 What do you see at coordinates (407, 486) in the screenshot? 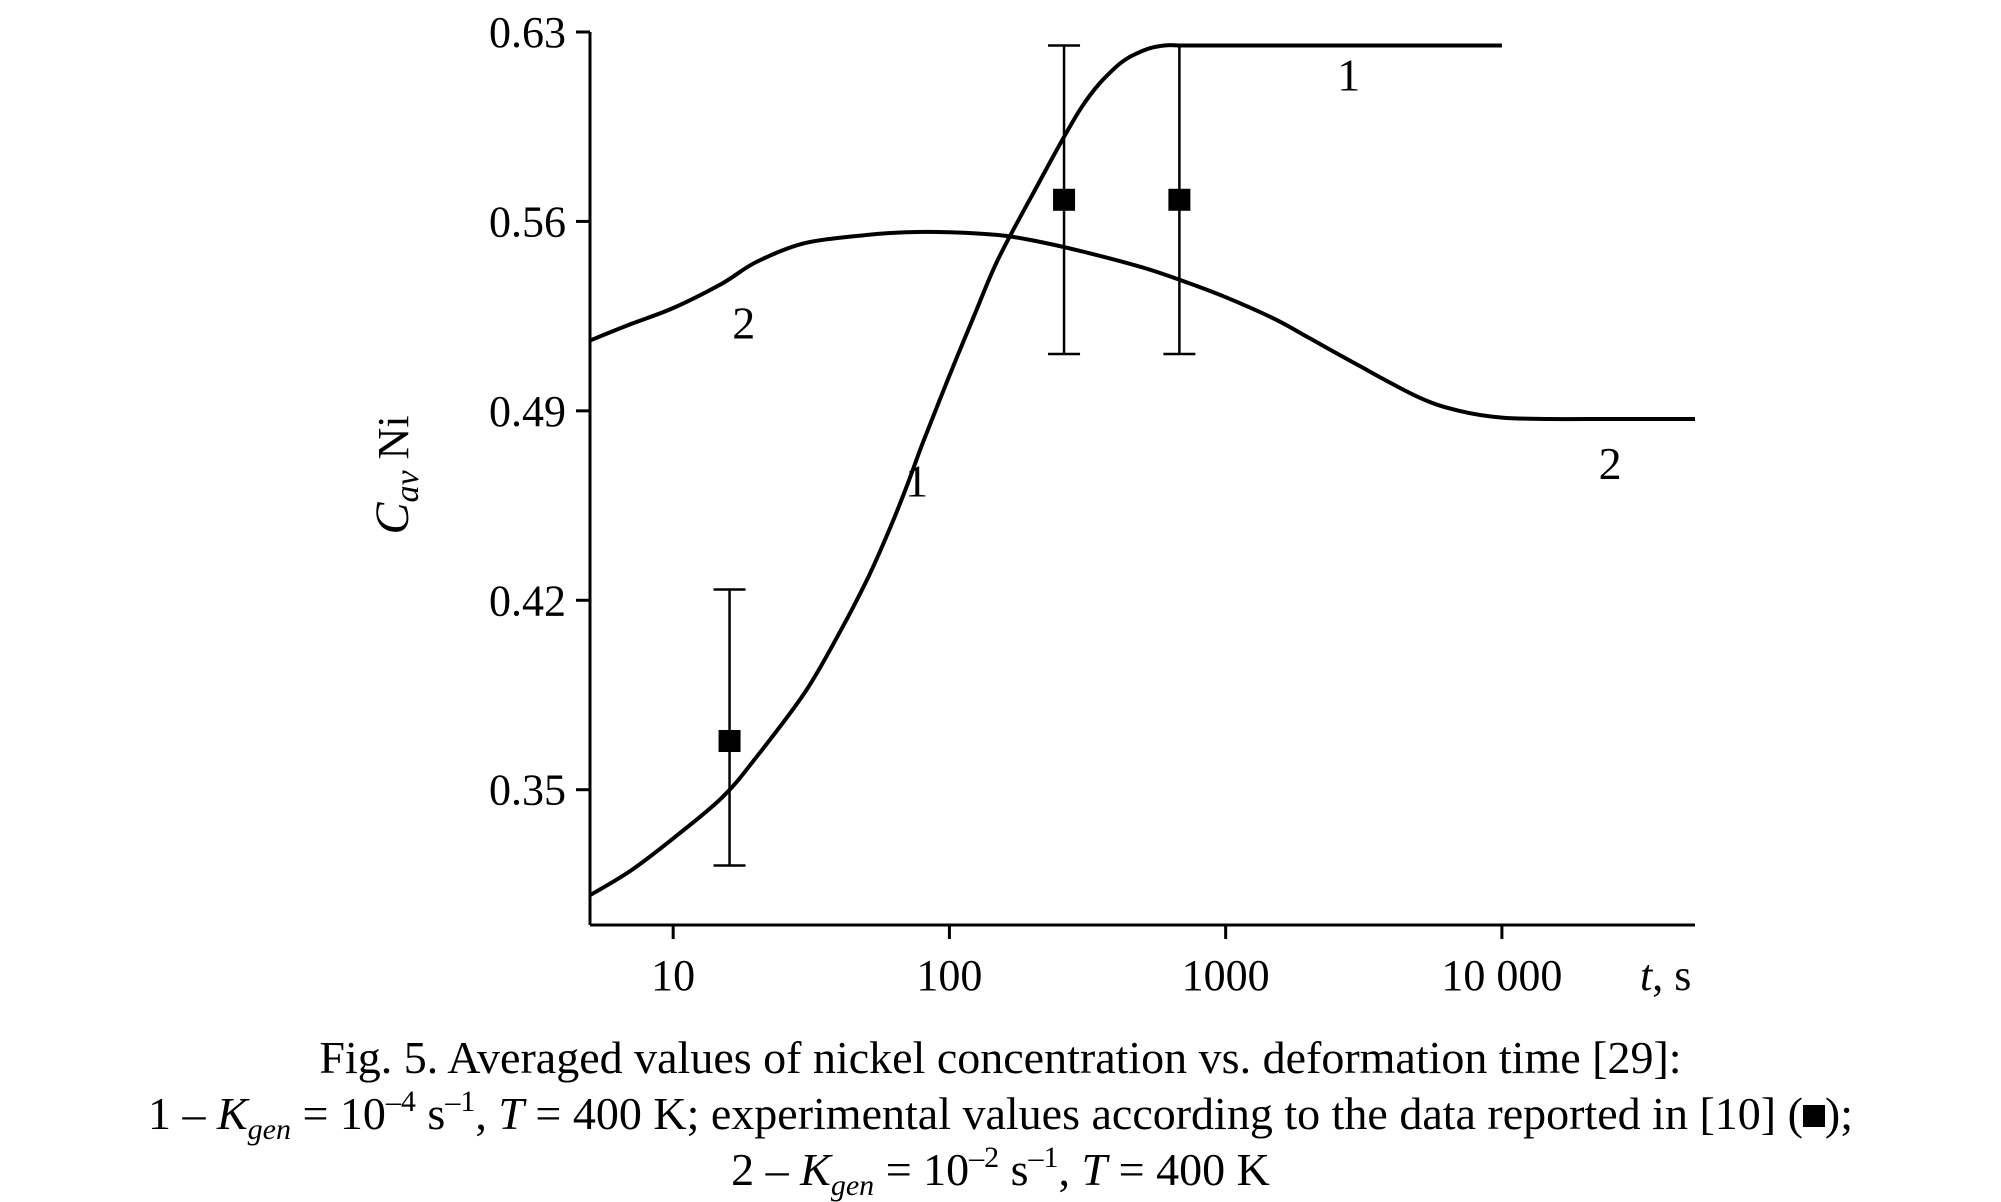
I see `y-axis-label-sub: av` at bounding box center [407, 486].